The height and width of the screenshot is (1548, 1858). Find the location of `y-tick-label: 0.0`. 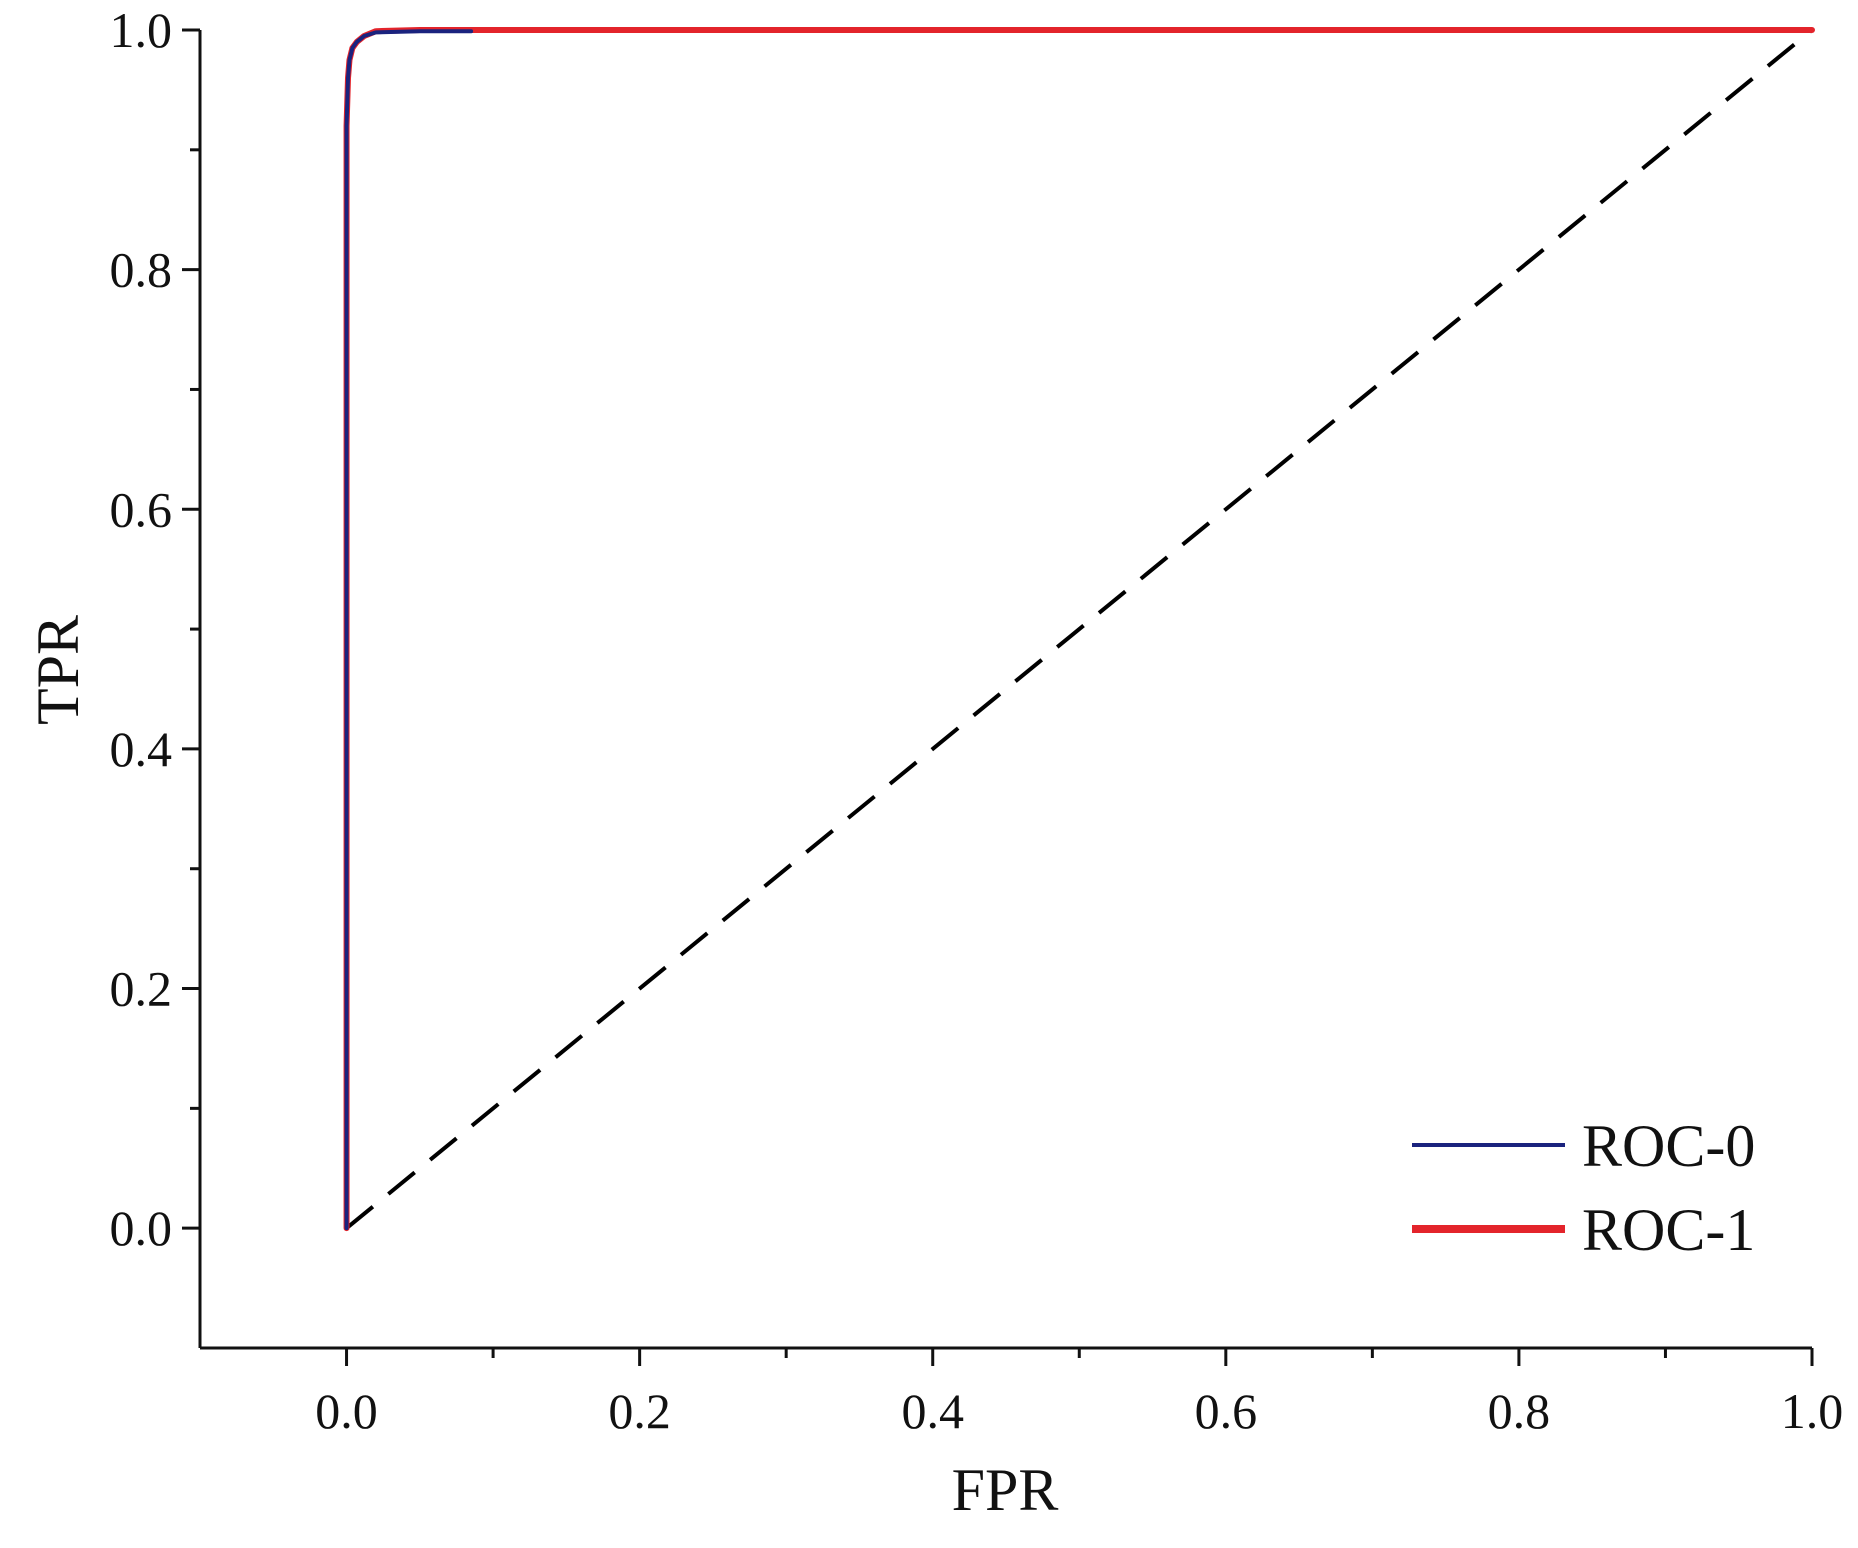

y-tick-label: 0.0 is located at coordinates (141, 1228).